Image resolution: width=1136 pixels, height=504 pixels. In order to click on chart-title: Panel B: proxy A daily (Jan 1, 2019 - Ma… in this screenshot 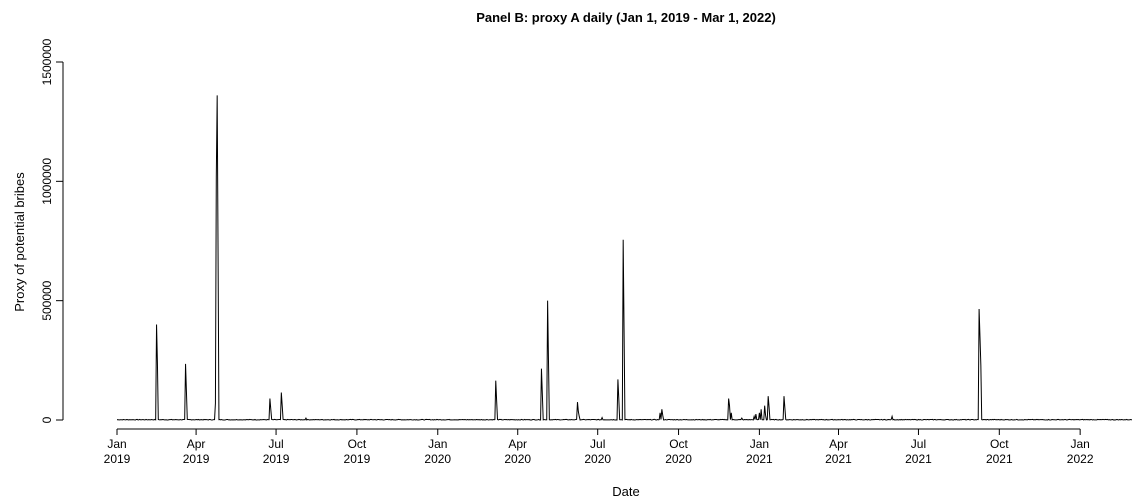, I will do `click(626, 17)`.